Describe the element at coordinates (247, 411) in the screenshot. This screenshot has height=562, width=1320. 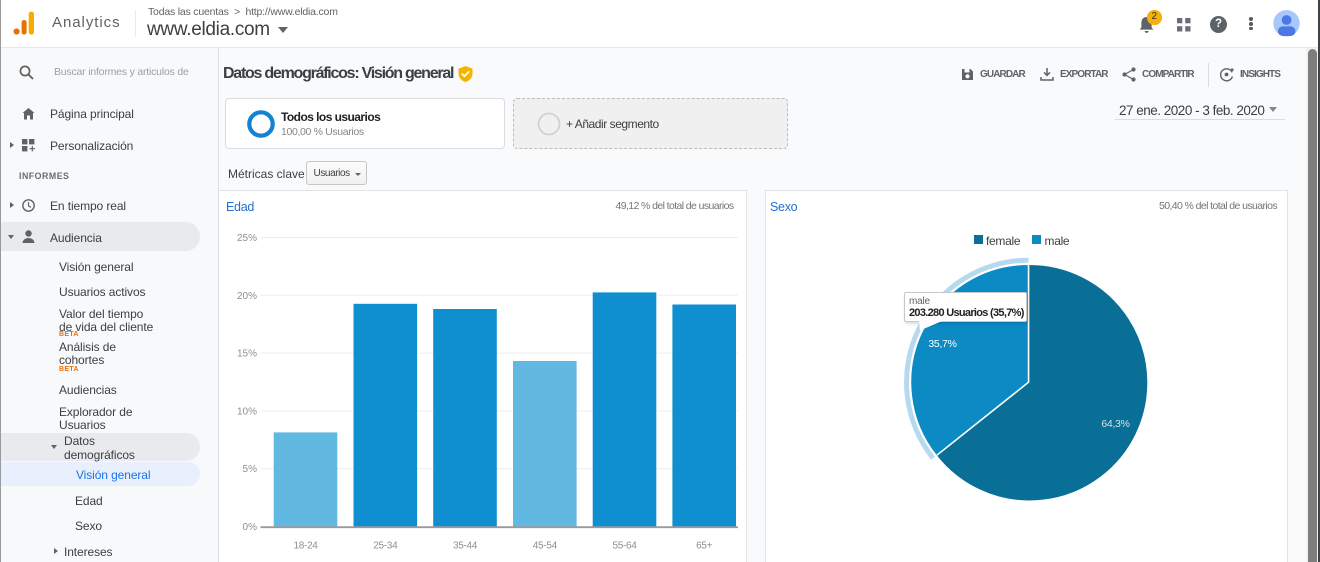
I see `svg-text: 10%` at that location.